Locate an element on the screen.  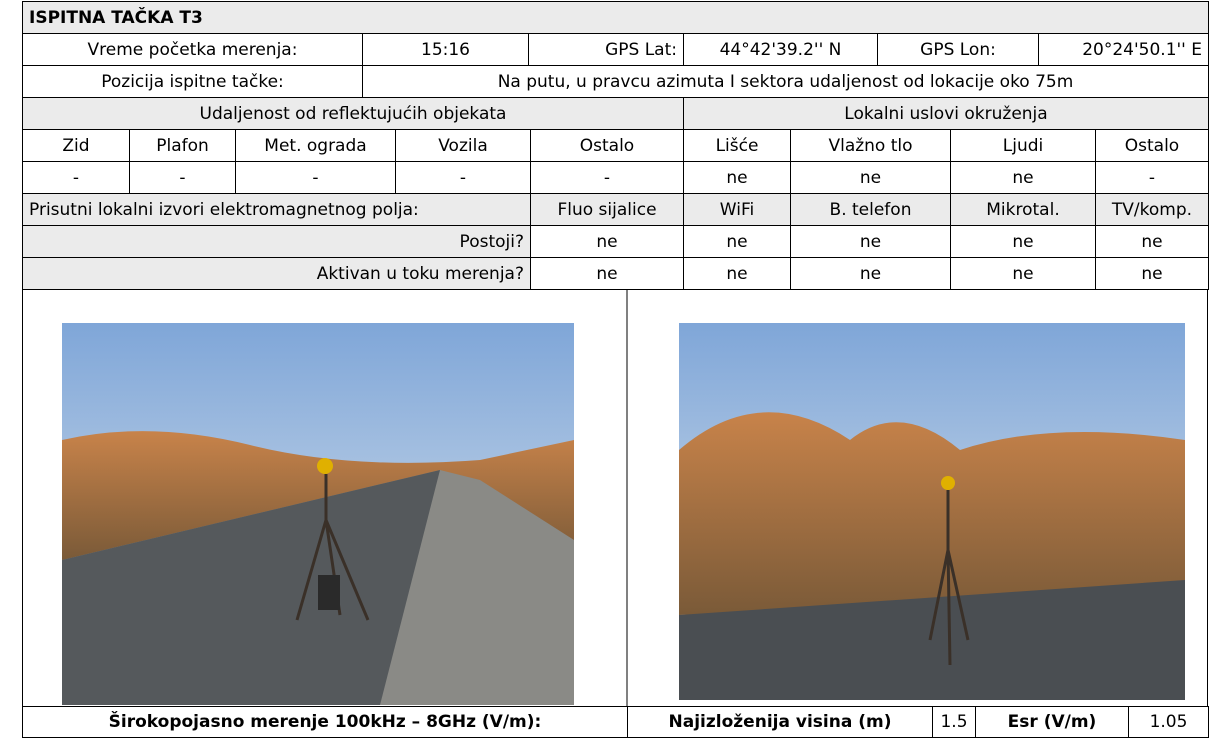
title: ISPITNA TAČKA T3 is located at coordinates (615, 17).